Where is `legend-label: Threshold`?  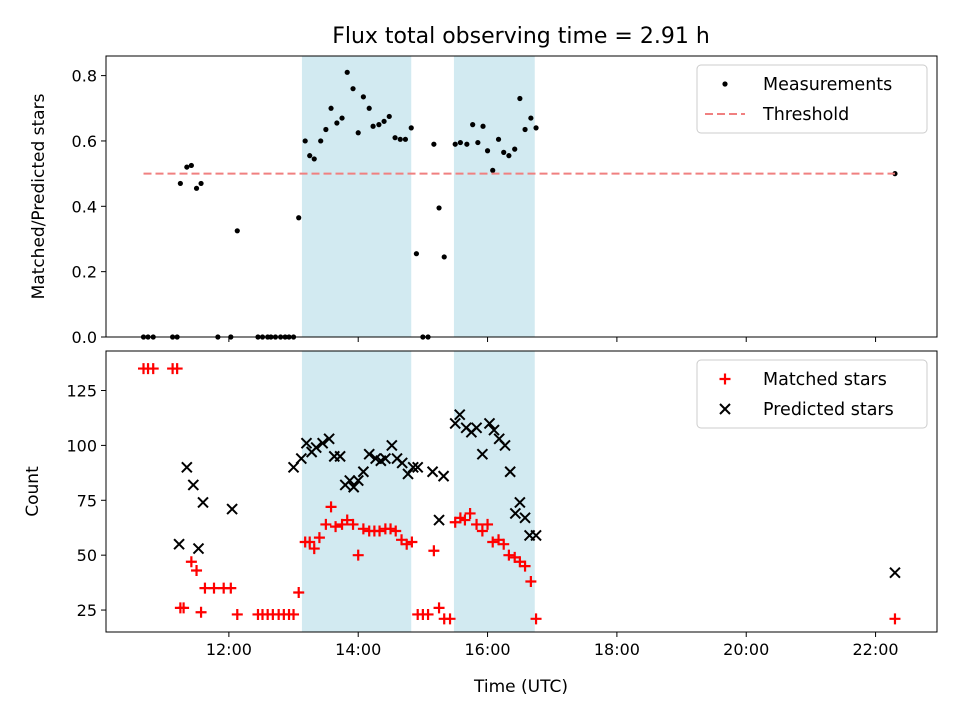
legend-label: Threshold is located at coordinates (805, 115).